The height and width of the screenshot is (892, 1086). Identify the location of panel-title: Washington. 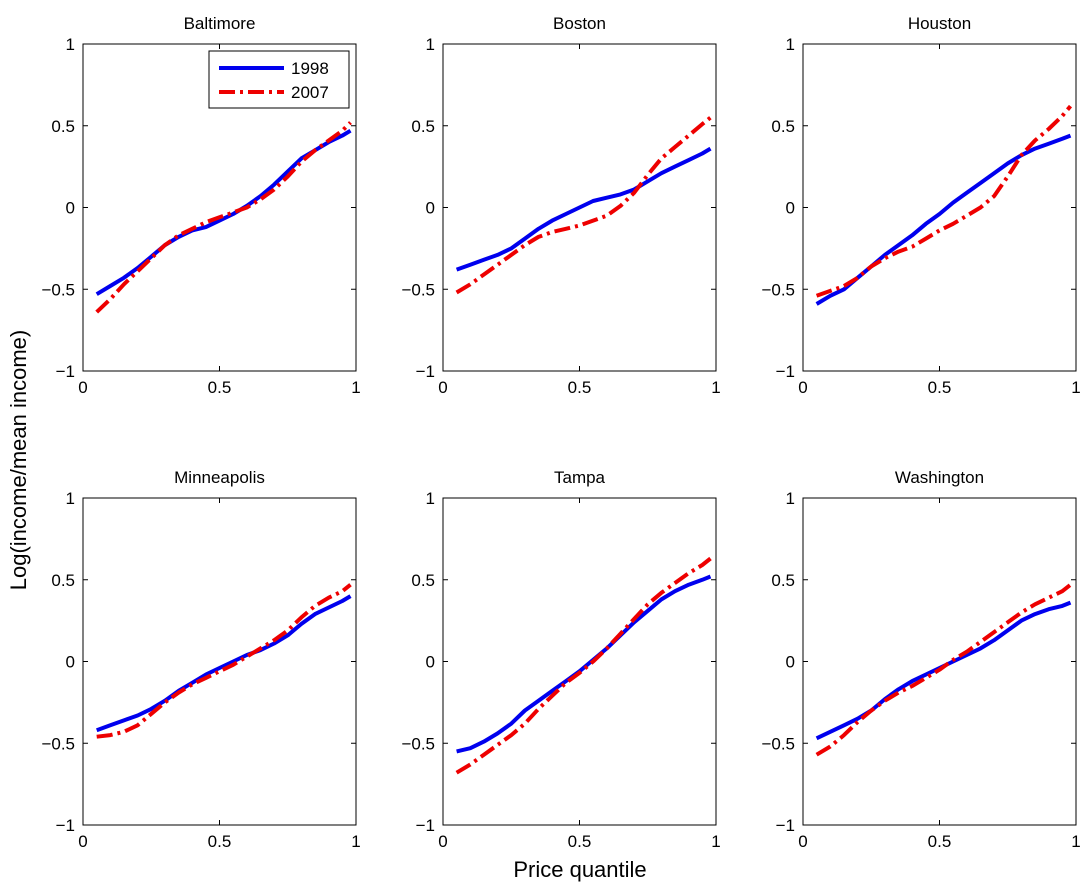
(939, 477).